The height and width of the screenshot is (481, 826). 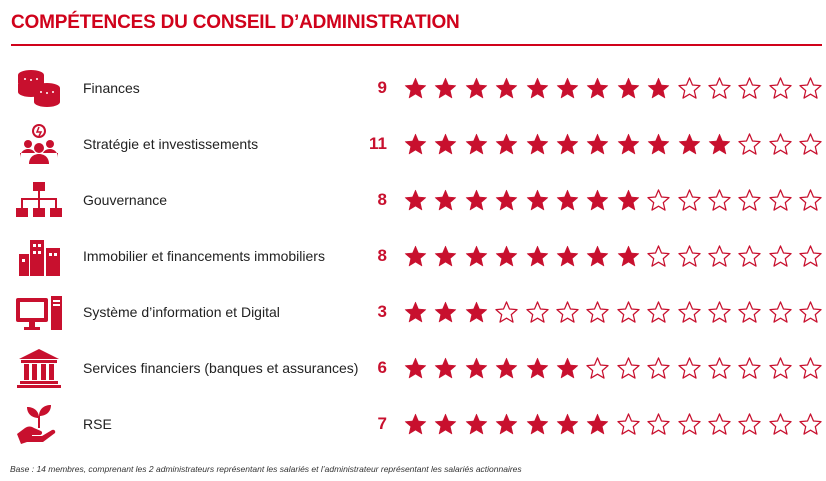 What do you see at coordinates (39, 256) in the screenshot?
I see `buildings-icon` at bounding box center [39, 256].